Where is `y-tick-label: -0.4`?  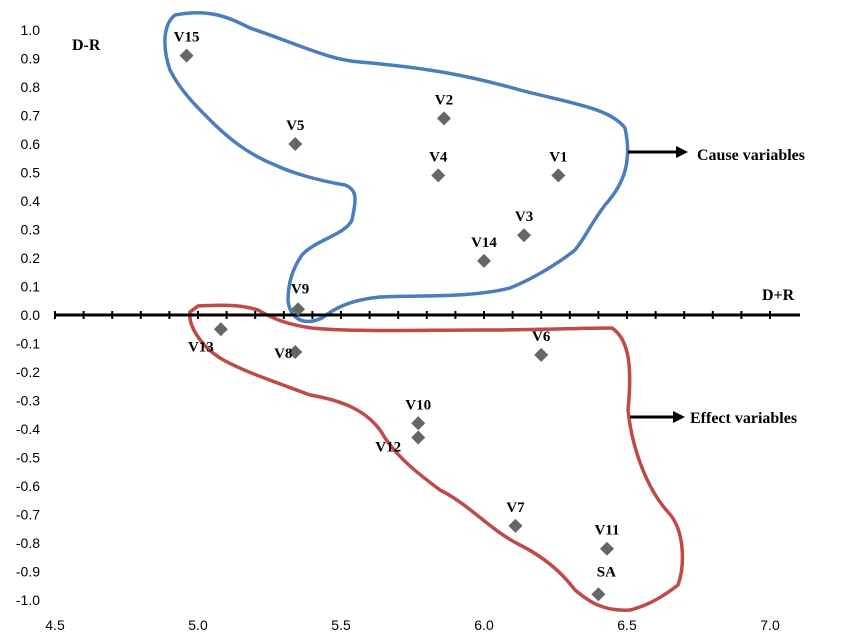 y-tick-label: -0.4 is located at coordinates (28, 429).